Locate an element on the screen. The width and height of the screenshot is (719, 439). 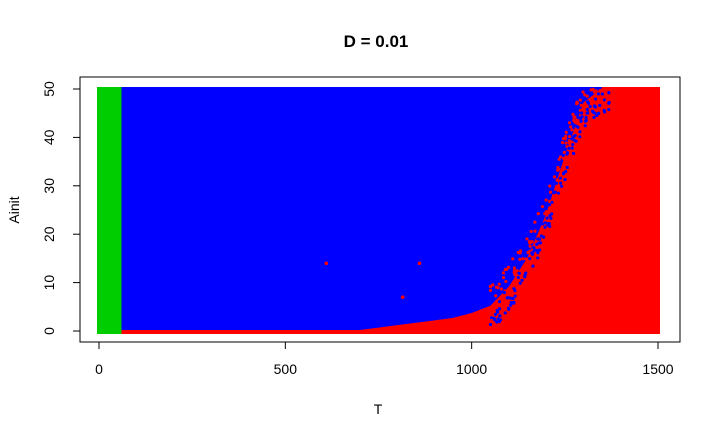
x-tick-label: 1000 is located at coordinates (471, 369).